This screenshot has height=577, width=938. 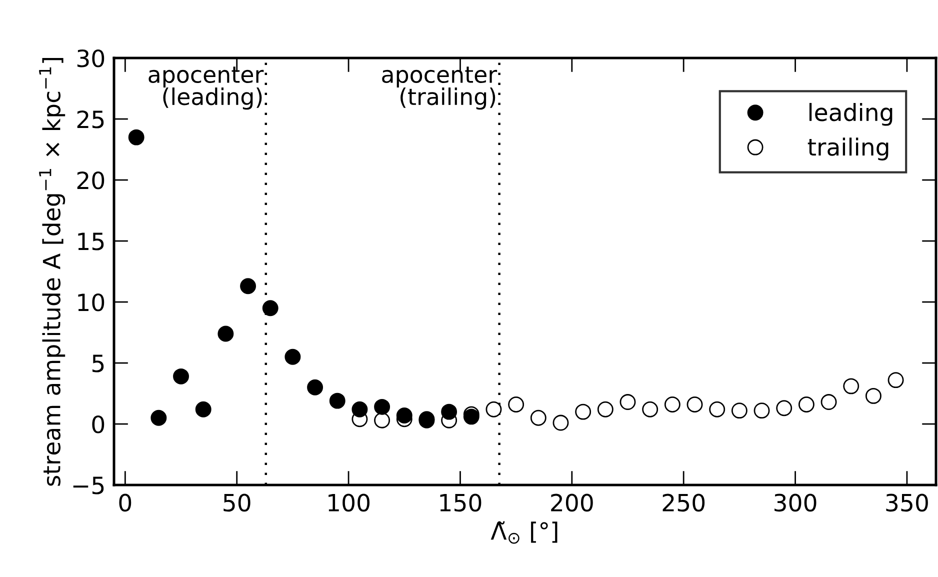 What do you see at coordinates (90, 180) in the screenshot?
I see `y-tick-label: 20` at bounding box center [90, 180].